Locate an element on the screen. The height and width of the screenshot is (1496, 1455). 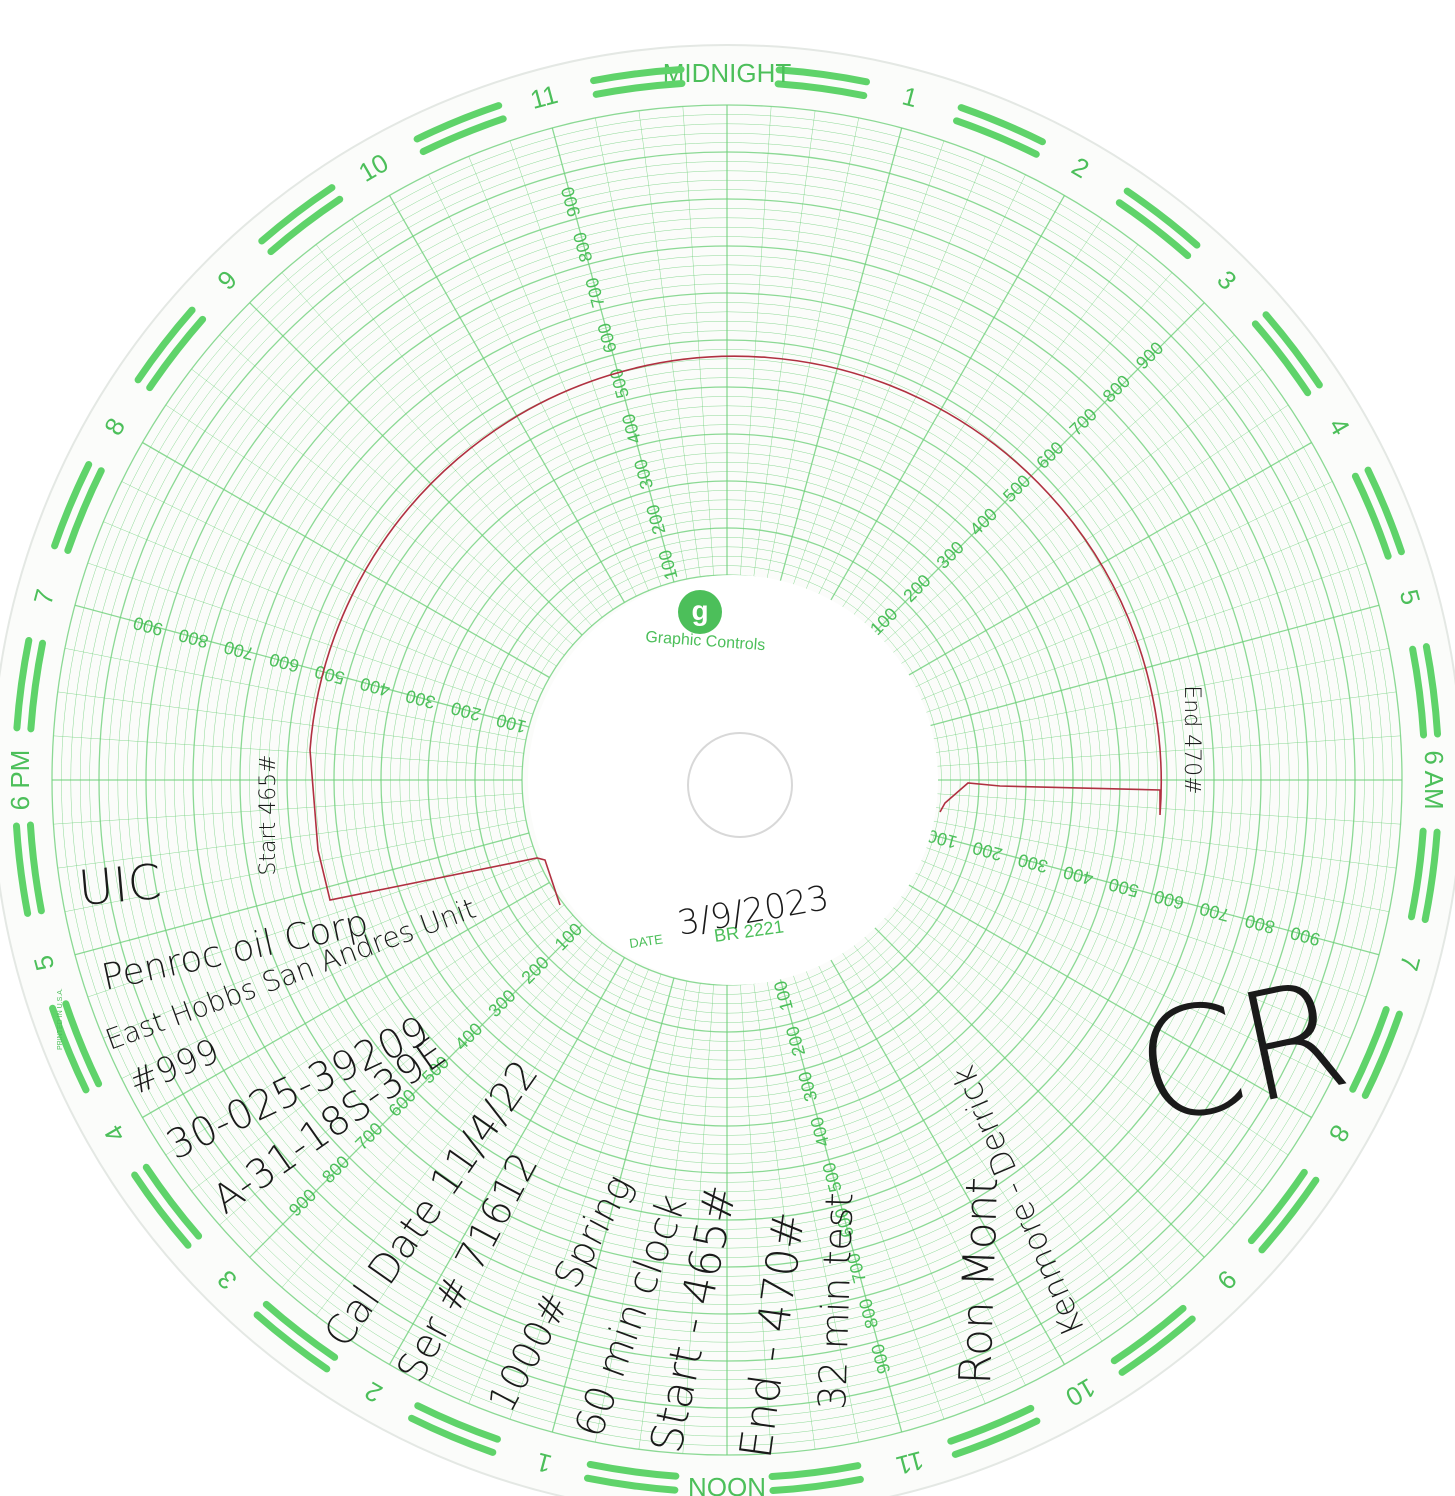
hour-label: 6 PM is located at coordinates (20, 780).